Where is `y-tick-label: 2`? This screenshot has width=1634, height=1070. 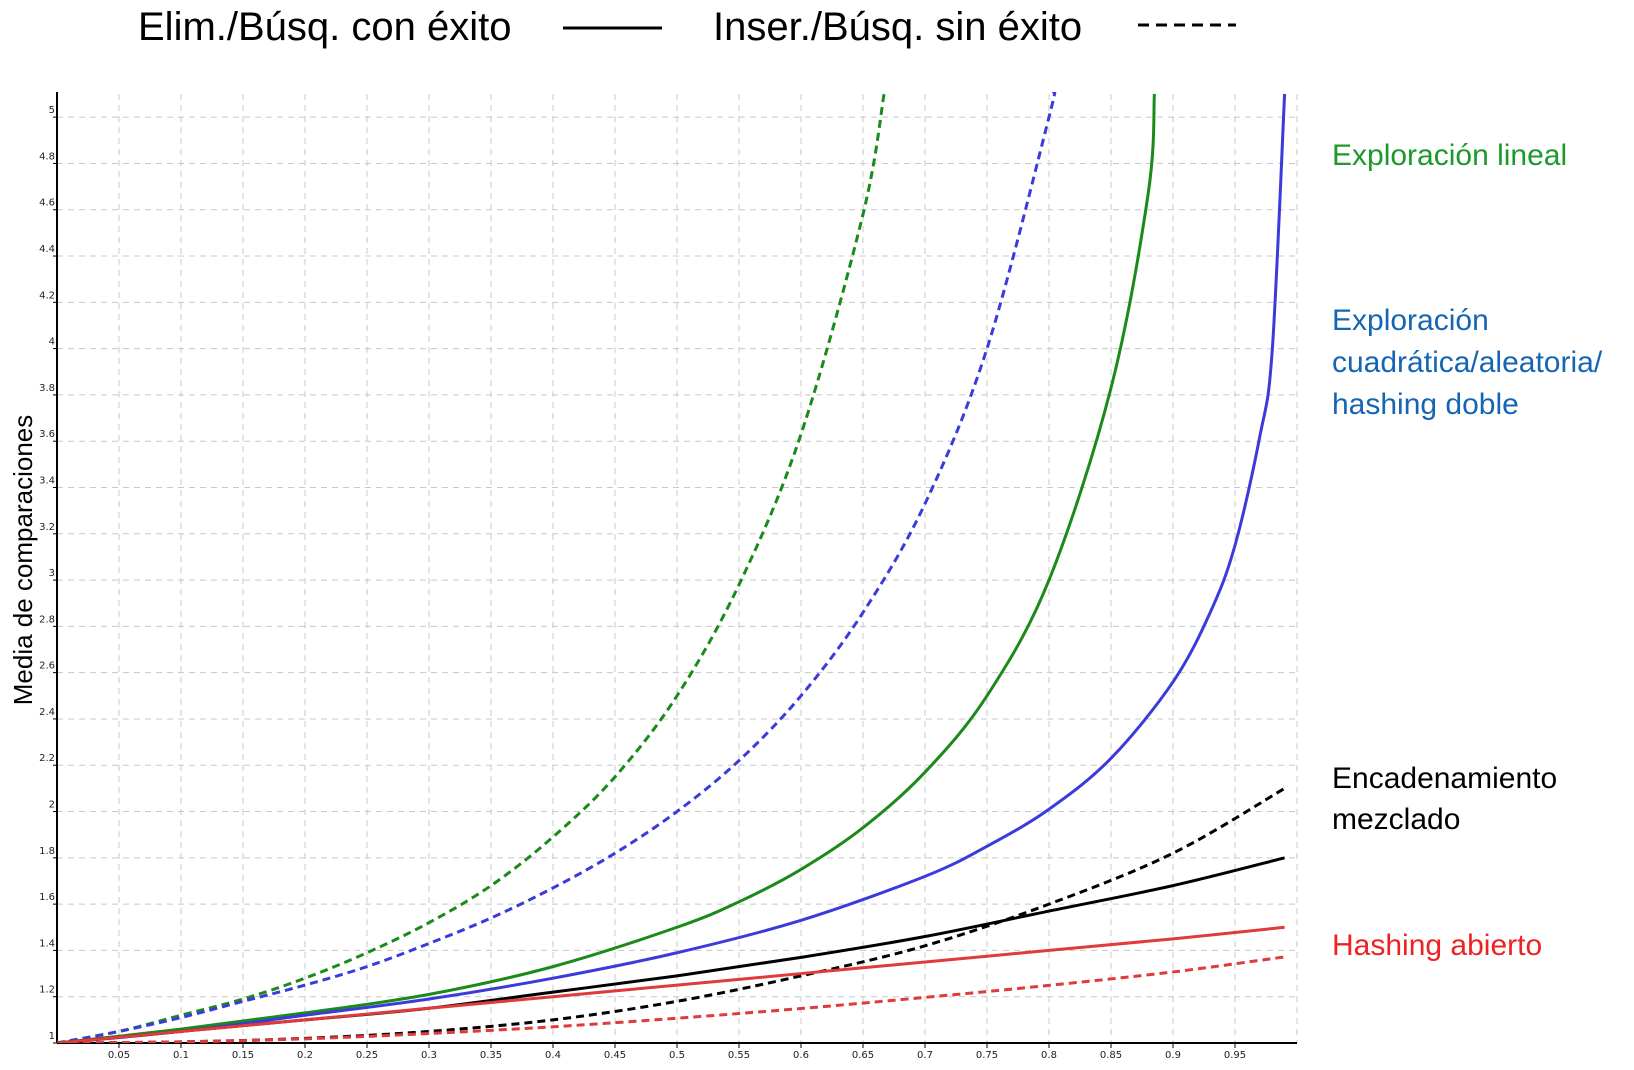
y-tick-label: 2 is located at coordinates (52, 805).